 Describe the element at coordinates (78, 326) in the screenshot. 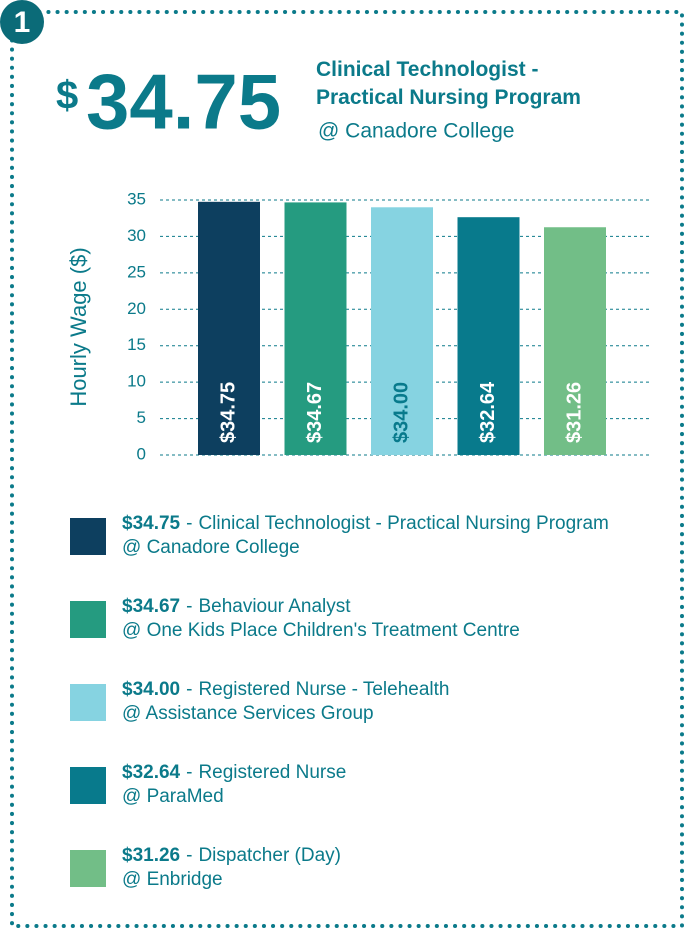

I see `y-axis-label: Hourly Wage ($)` at that location.